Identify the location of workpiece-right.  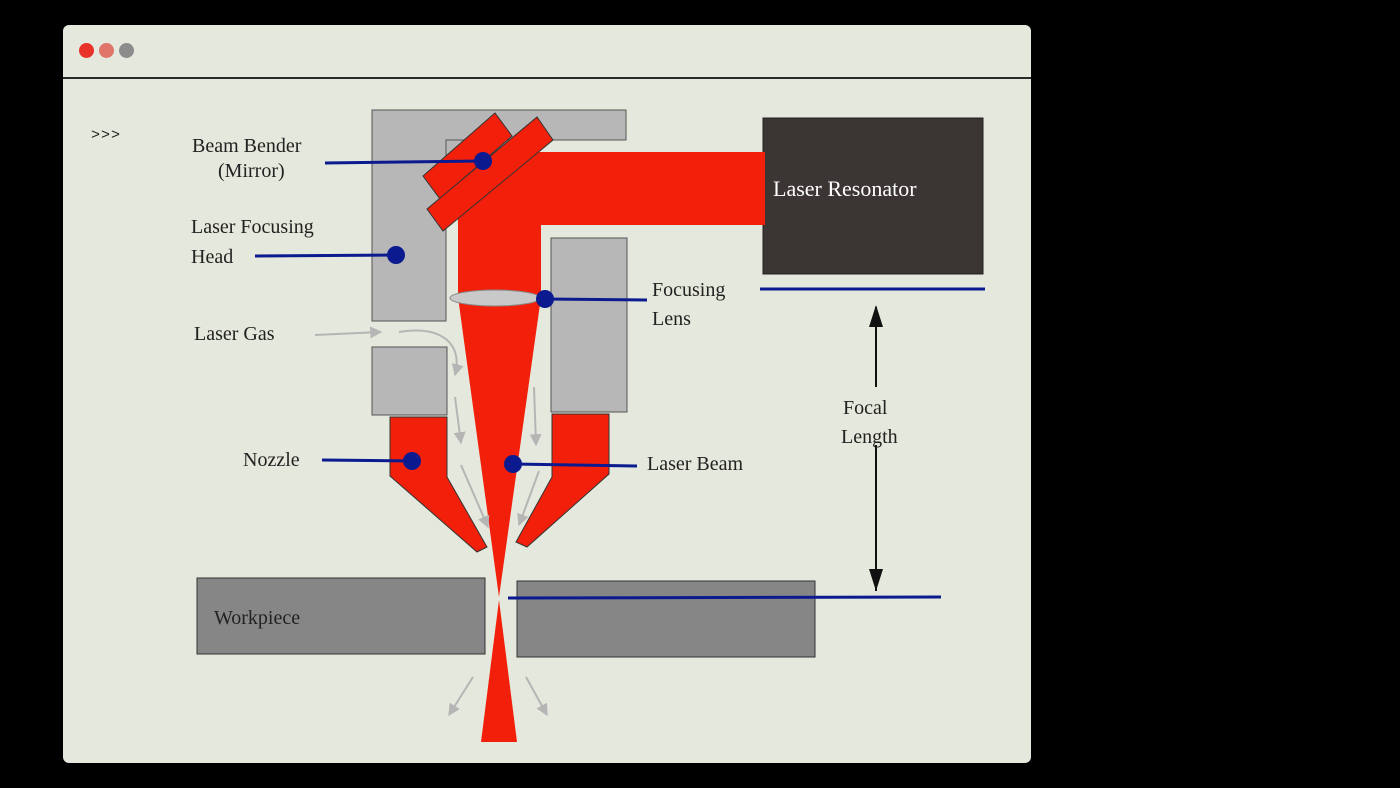
(666, 619).